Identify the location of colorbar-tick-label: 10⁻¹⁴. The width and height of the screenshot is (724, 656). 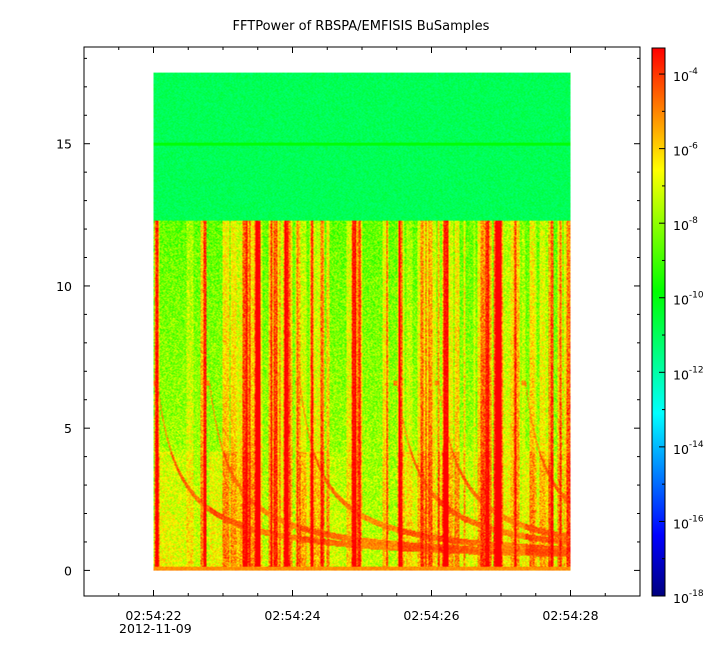
(688, 448).